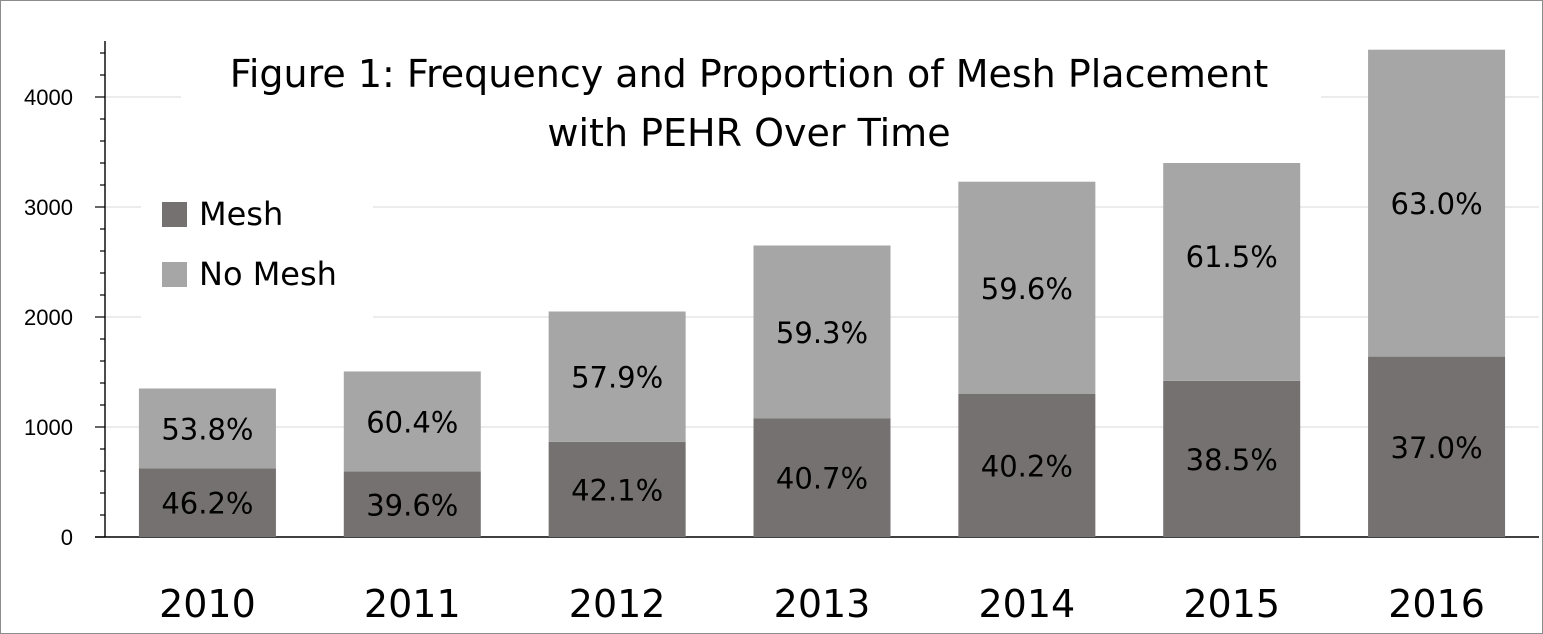  I want to click on bar-no-mesh-label: 53.8%, so click(207, 429).